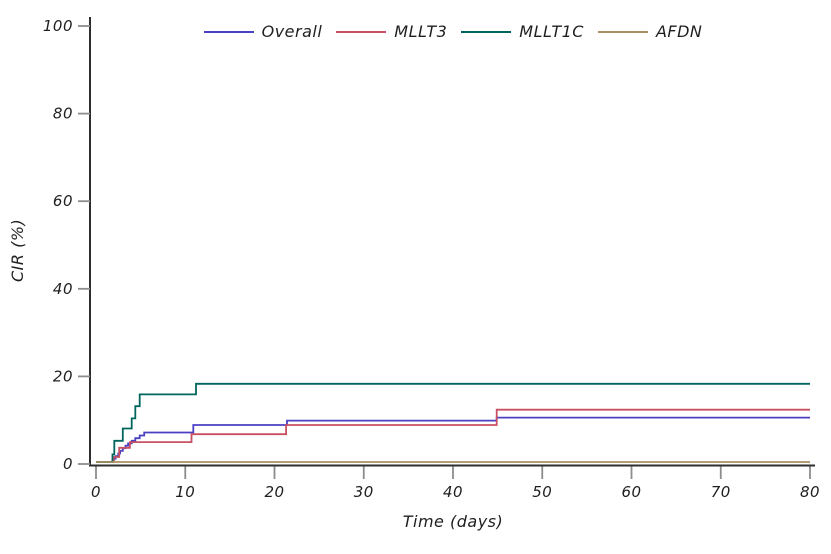  Describe the element at coordinates (63, 201) in the screenshot. I see `y-tick-label: 60` at that location.